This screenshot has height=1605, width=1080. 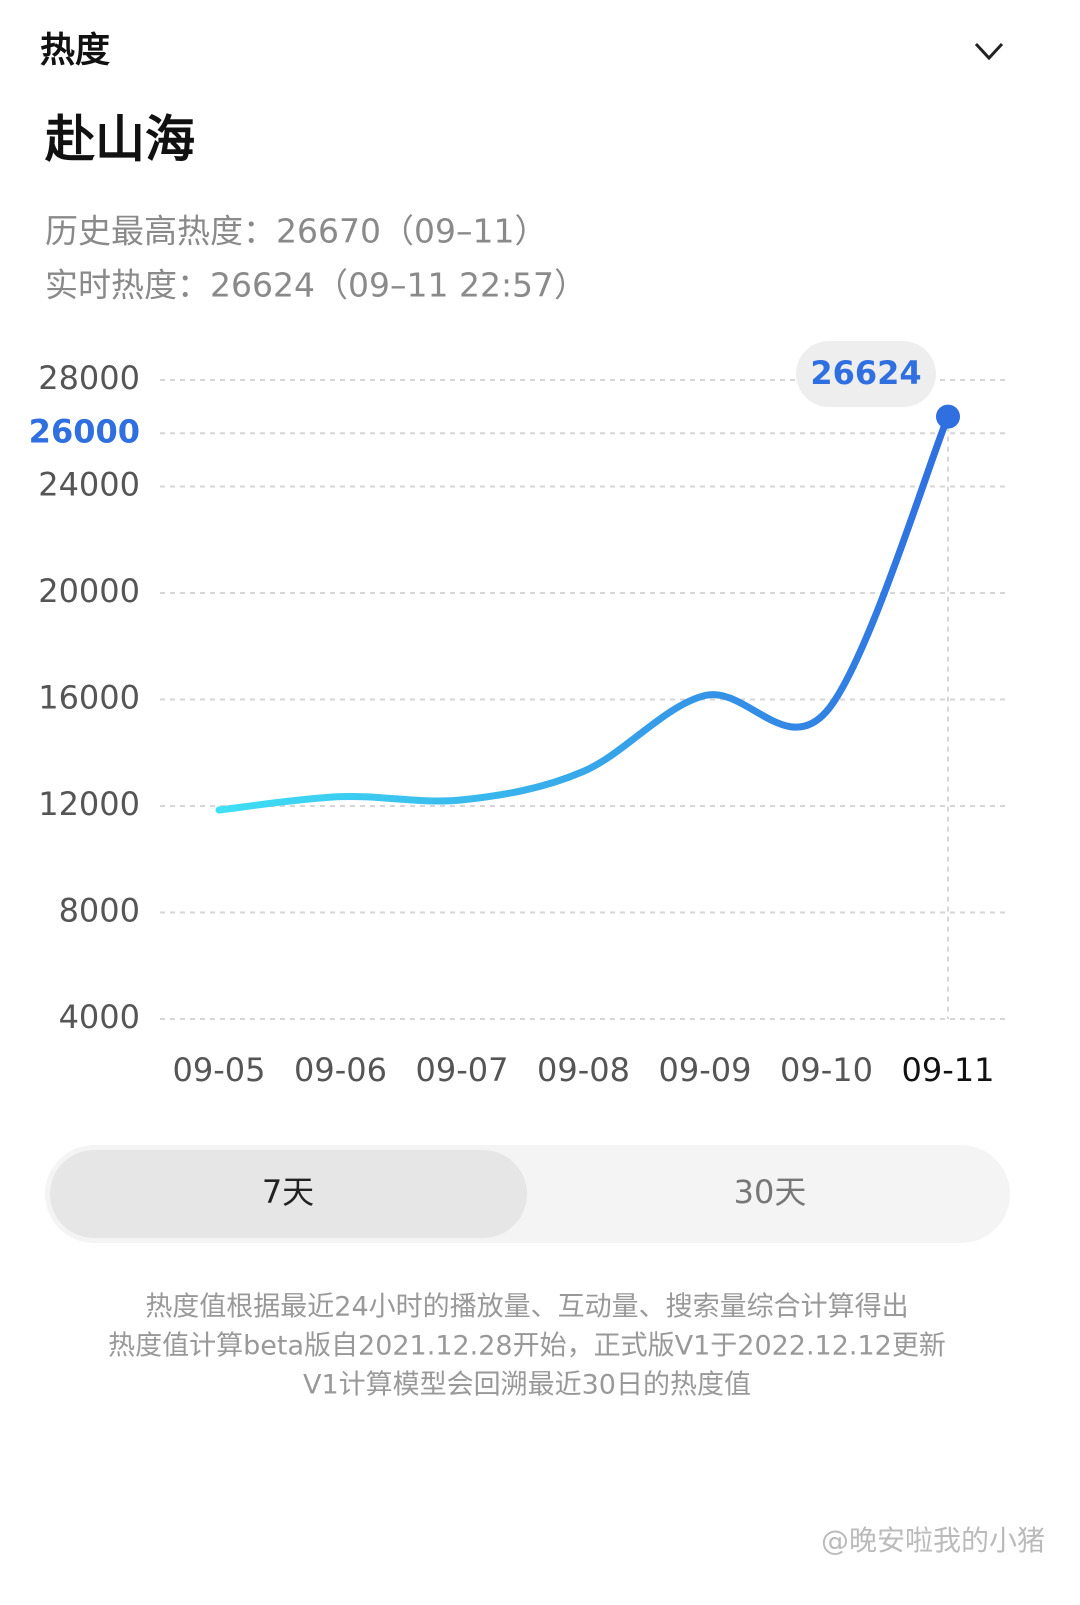 What do you see at coordinates (933, 1540) in the screenshot?
I see `watermark: @晚安啦我的小猪` at bounding box center [933, 1540].